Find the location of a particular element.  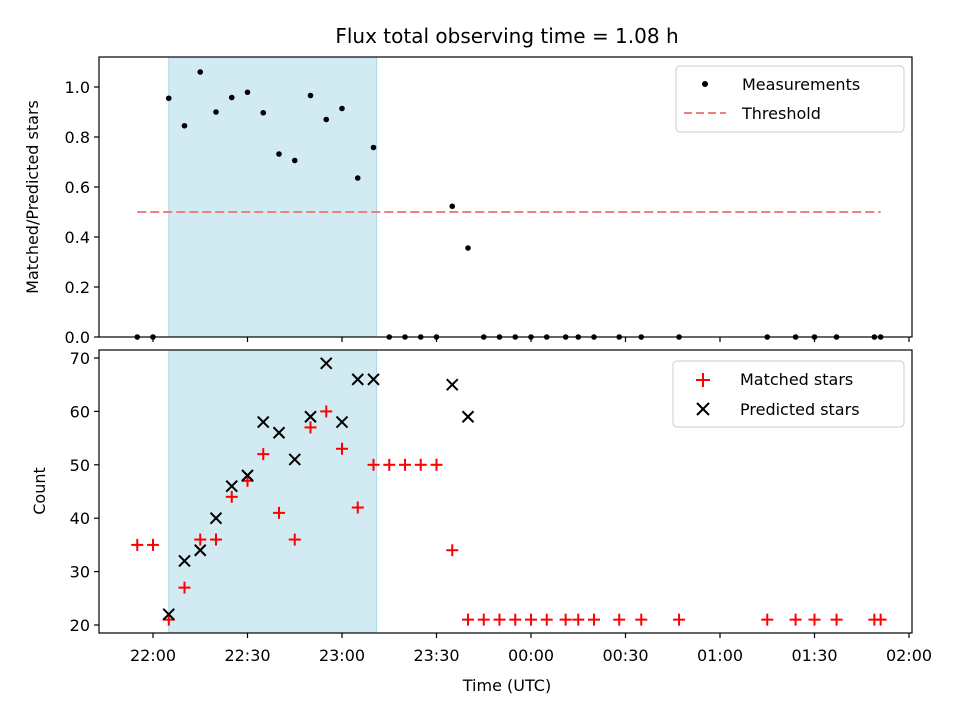

ratio-legend: Measurements Threshold is located at coordinates (790, 99).